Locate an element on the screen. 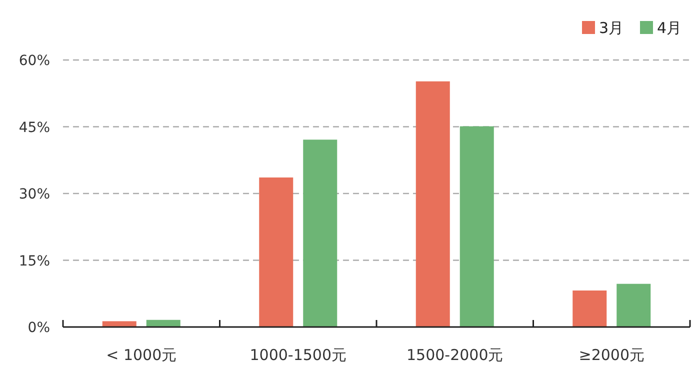 This screenshot has width=700, height=386. xtick-label: < 1000元 is located at coordinates (141, 355).